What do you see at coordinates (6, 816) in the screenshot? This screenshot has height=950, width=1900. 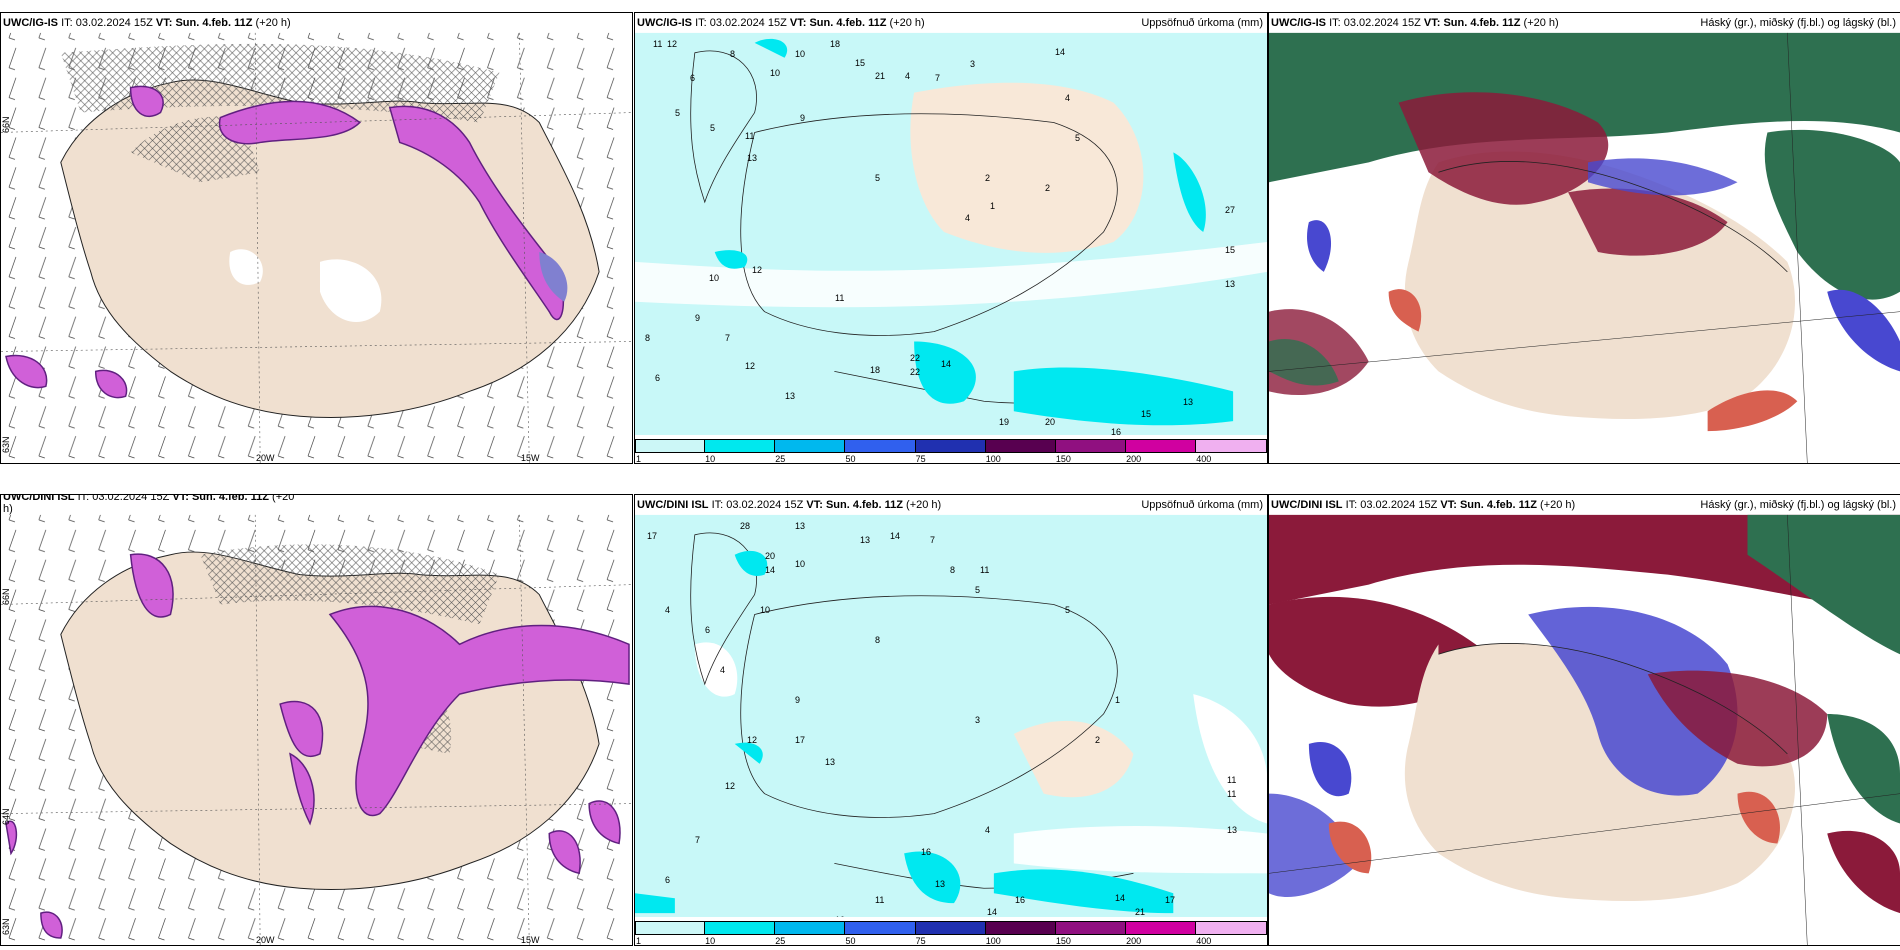 I see `lat-label-64n: 64N` at bounding box center [6, 816].